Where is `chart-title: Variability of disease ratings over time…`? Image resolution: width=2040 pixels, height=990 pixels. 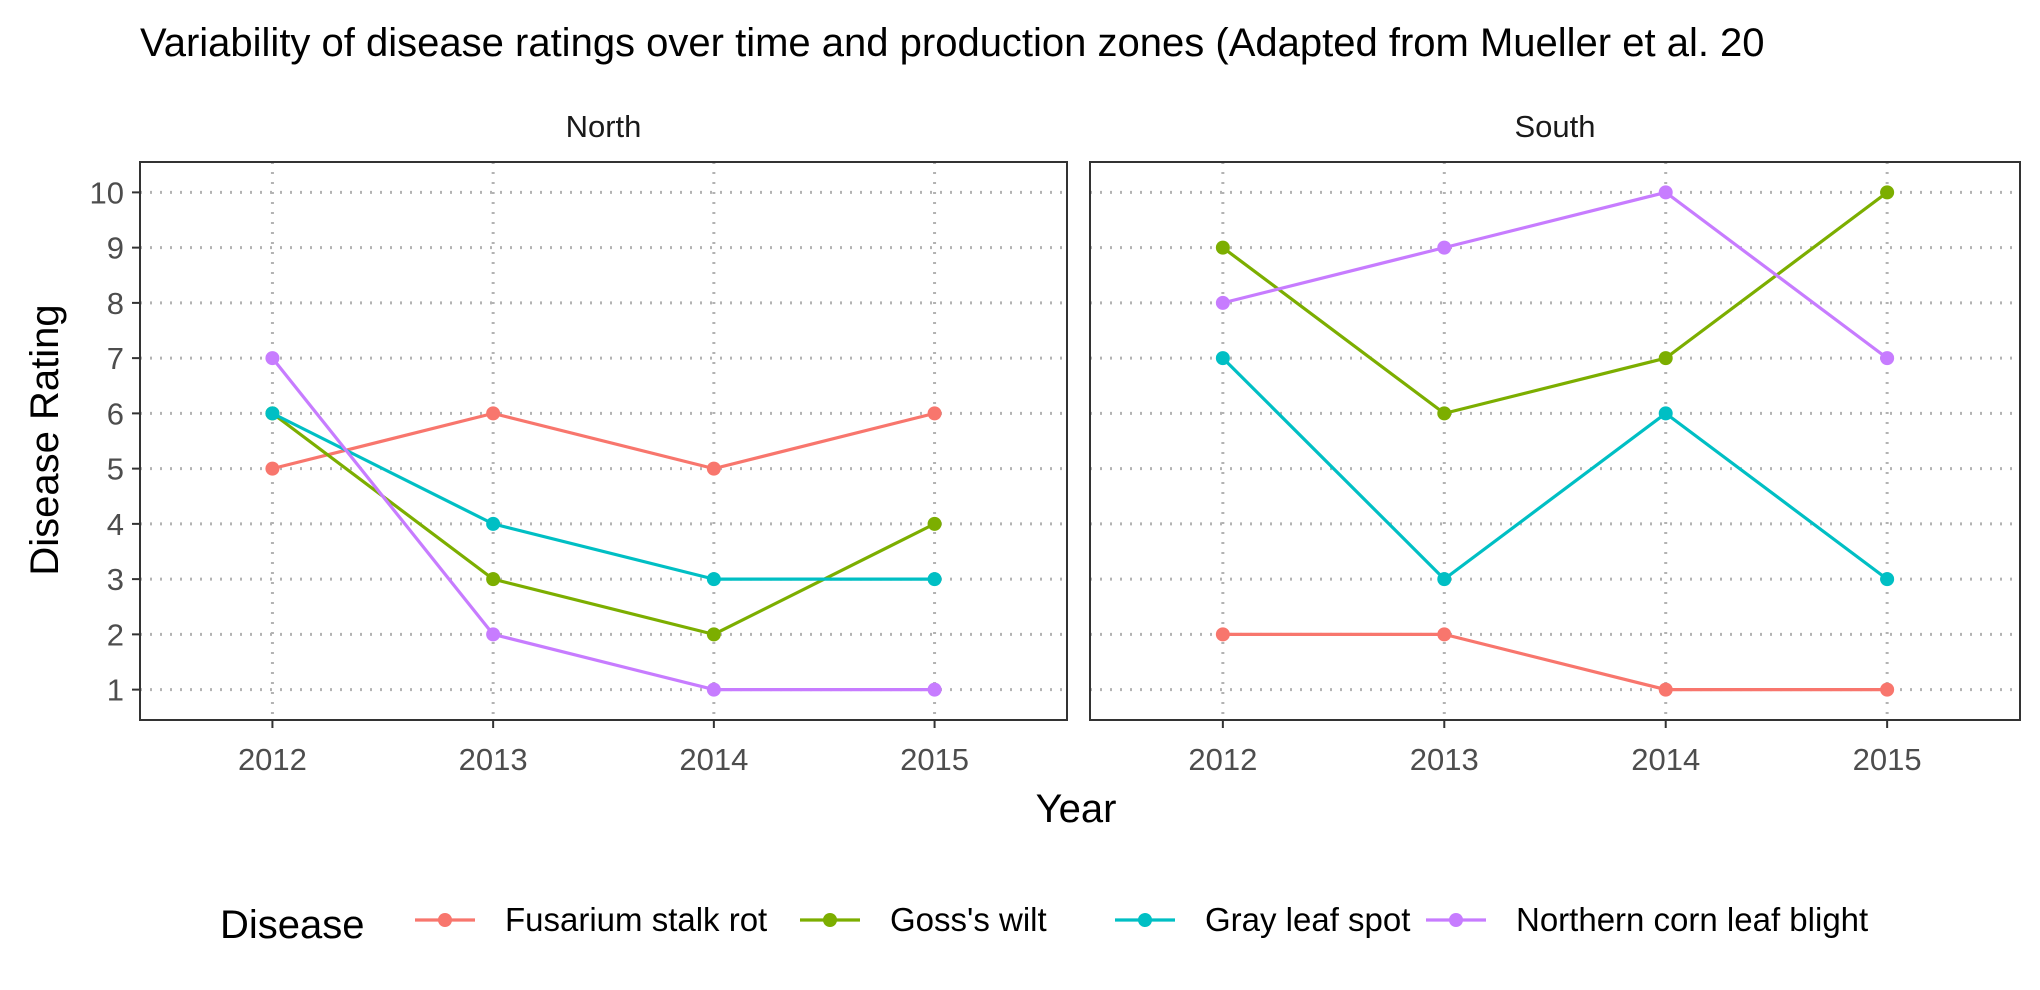 chart-title: Variability of disease ratings over time… is located at coordinates (952, 43).